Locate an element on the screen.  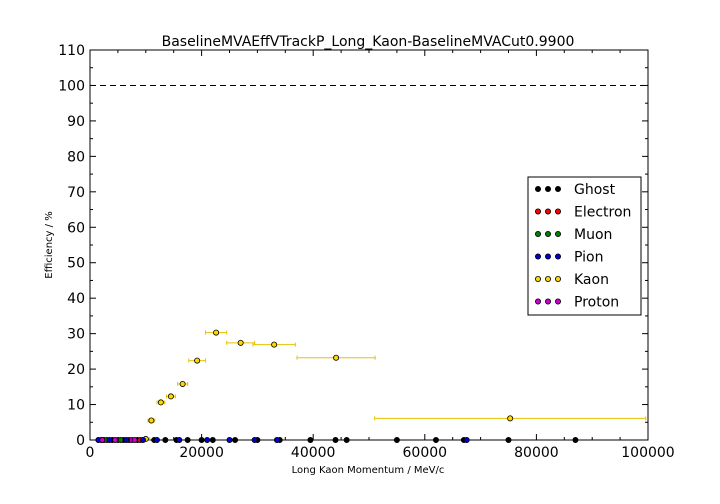
legend-label-electron: Electron is located at coordinates (602, 213).